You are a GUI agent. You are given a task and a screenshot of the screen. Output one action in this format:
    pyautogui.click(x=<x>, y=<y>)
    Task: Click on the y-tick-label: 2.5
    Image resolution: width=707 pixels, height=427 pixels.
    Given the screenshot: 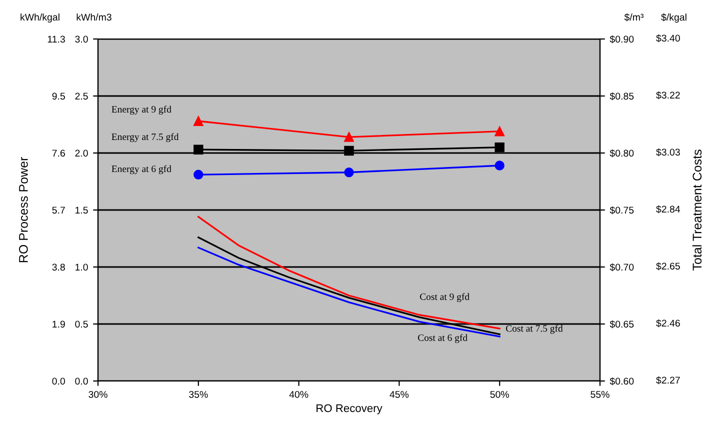 What is the action you would take?
    pyautogui.click(x=81, y=96)
    